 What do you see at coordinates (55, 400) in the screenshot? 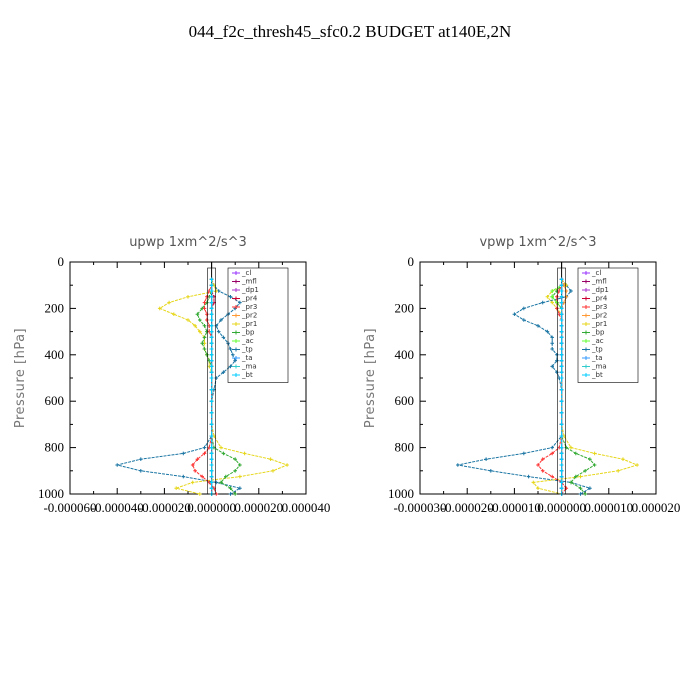
I see `y-tick-label: 600` at bounding box center [55, 400].